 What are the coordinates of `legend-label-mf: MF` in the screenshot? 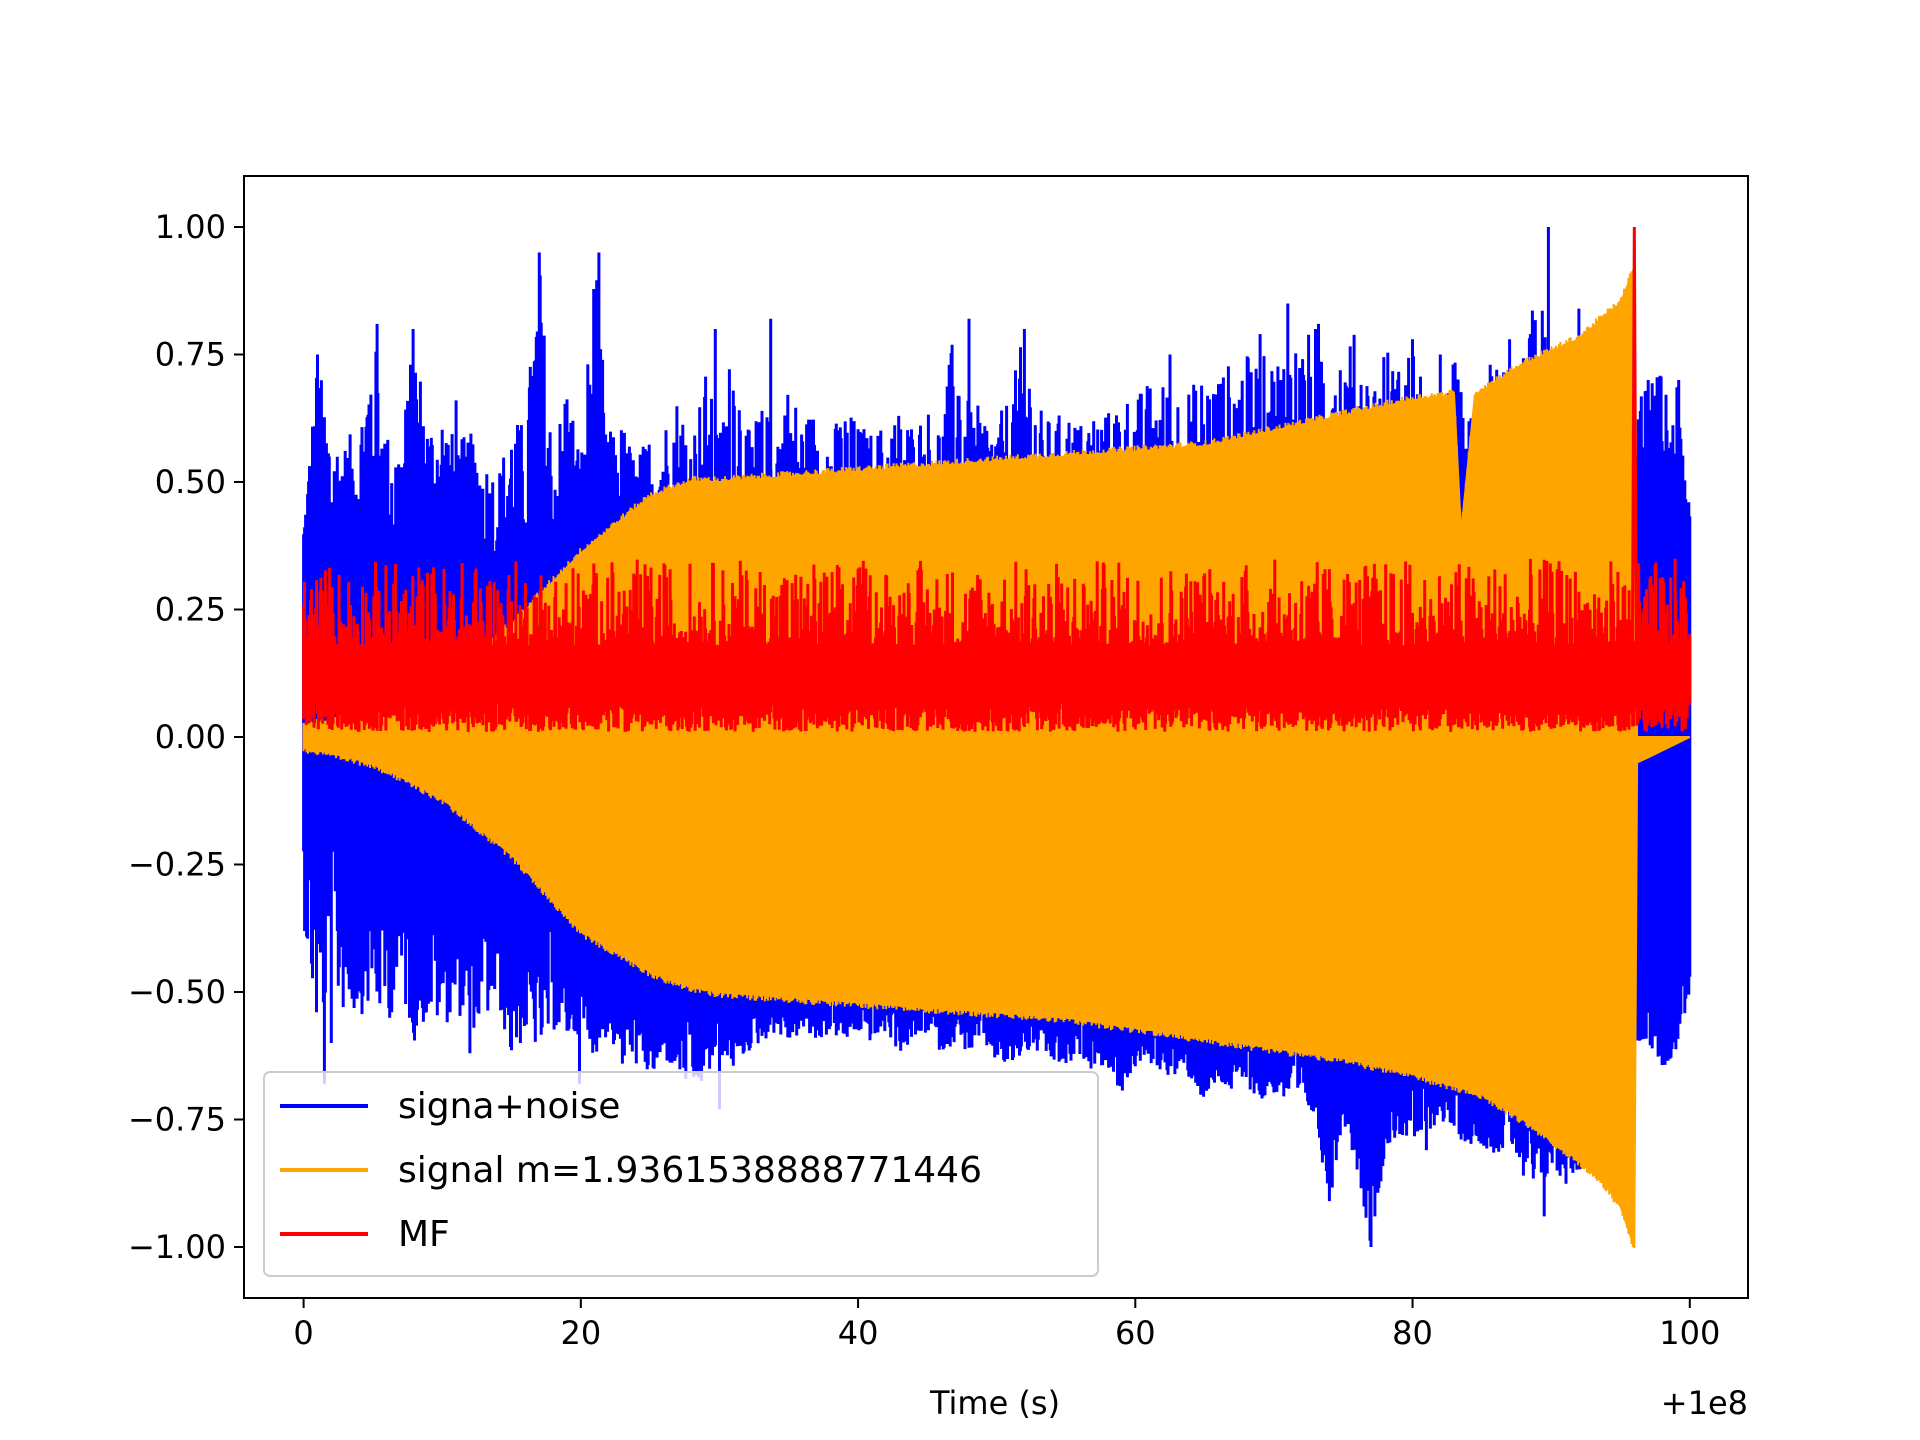 It's located at (424, 1234).